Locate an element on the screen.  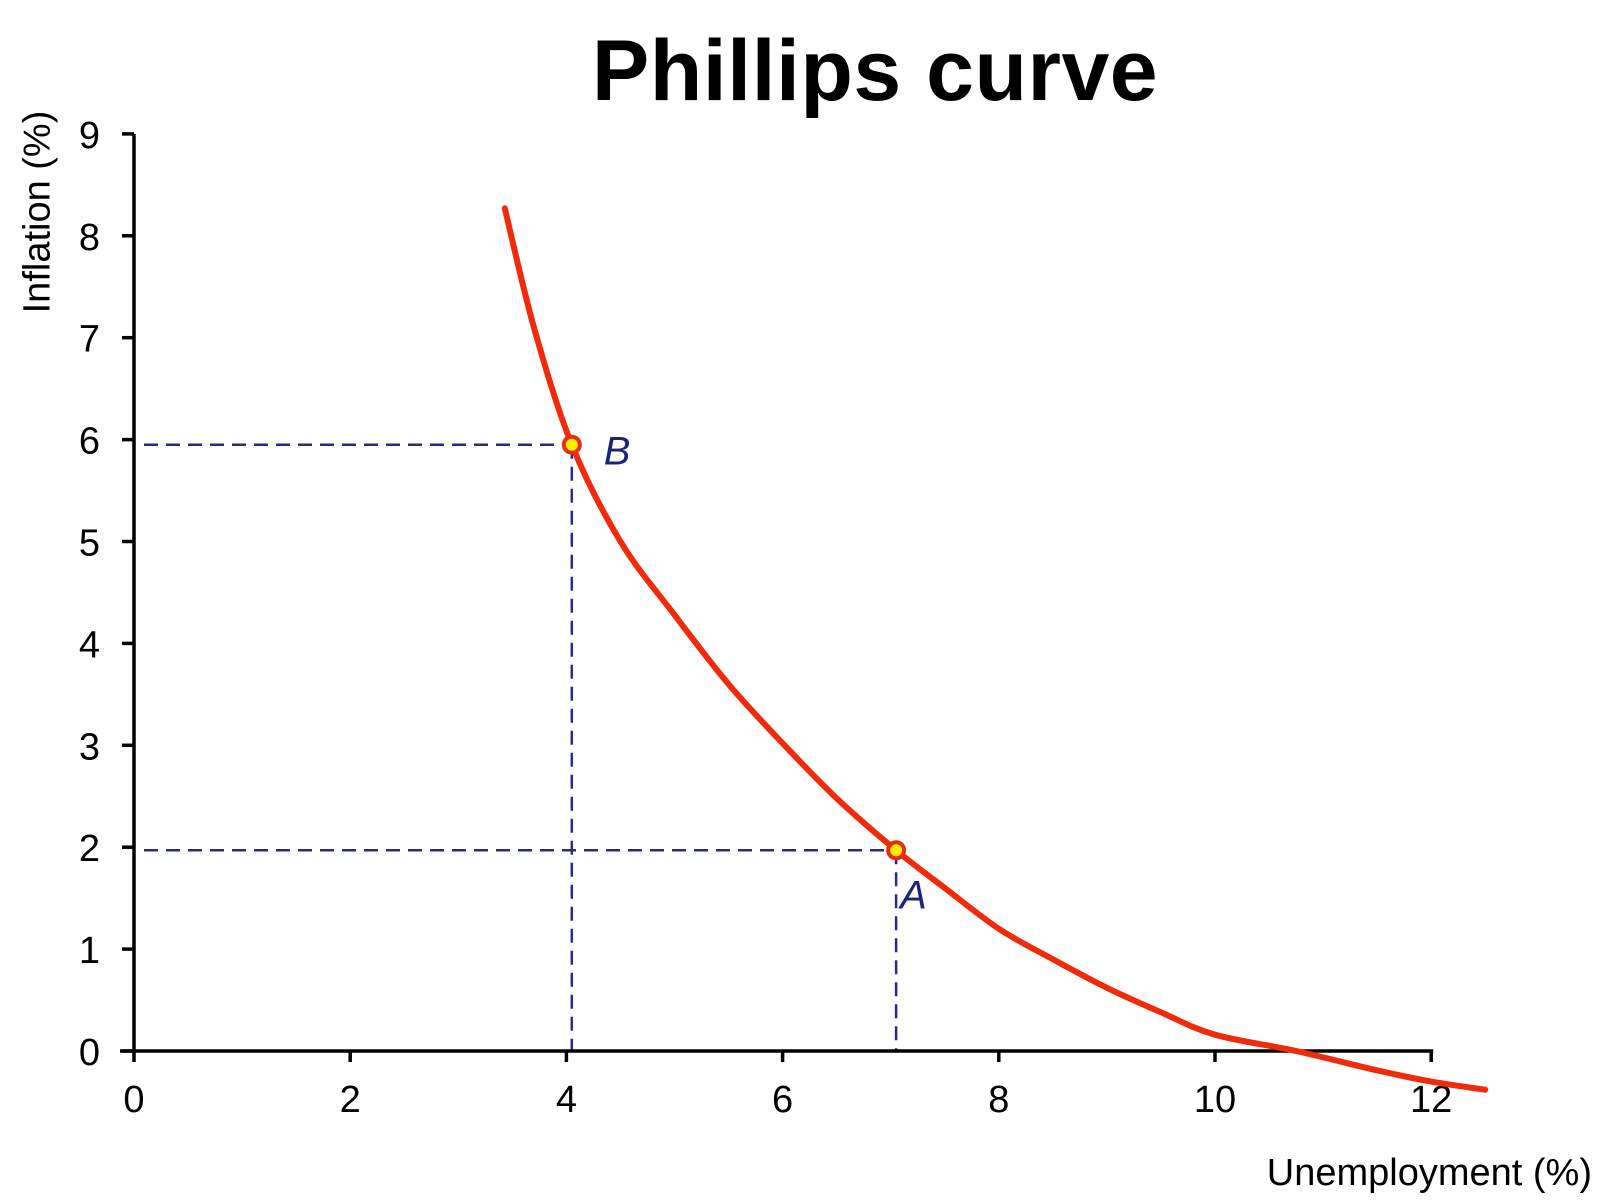
y-tick-label: 7 is located at coordinates (89, 340).